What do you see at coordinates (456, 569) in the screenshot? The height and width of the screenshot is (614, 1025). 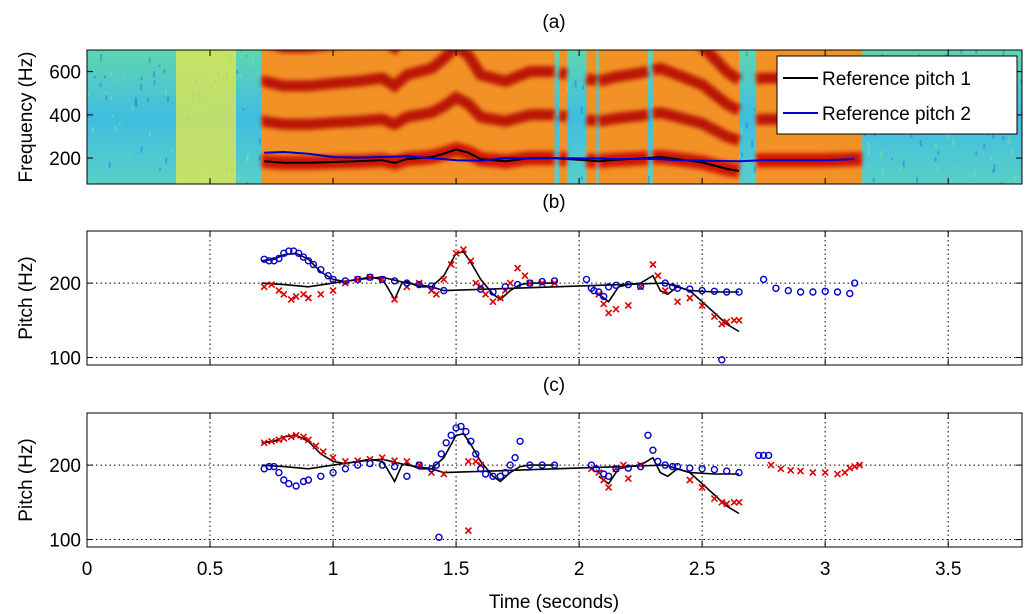 I see `x-tick-label: 1.5` at bounding box center [456, 569].